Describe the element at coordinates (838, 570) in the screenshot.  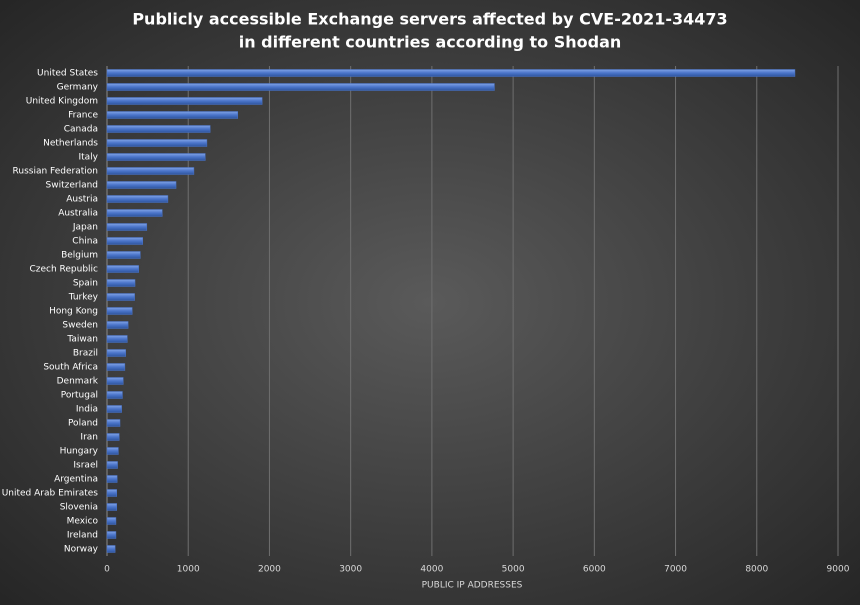
I see `x-tick-label: 9000` at that location.